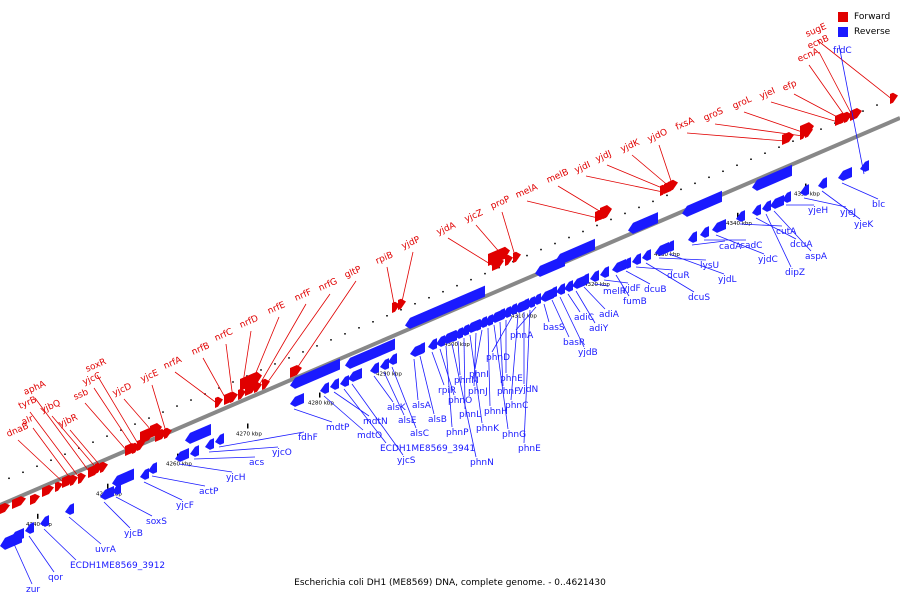 The width and height of the screenshot is (900, 600). What do you see at coordinates (149, 376) in the screenshot?
I see `forward-gene-label-yjce-10: yjcE` at bounding box center [149, 376].